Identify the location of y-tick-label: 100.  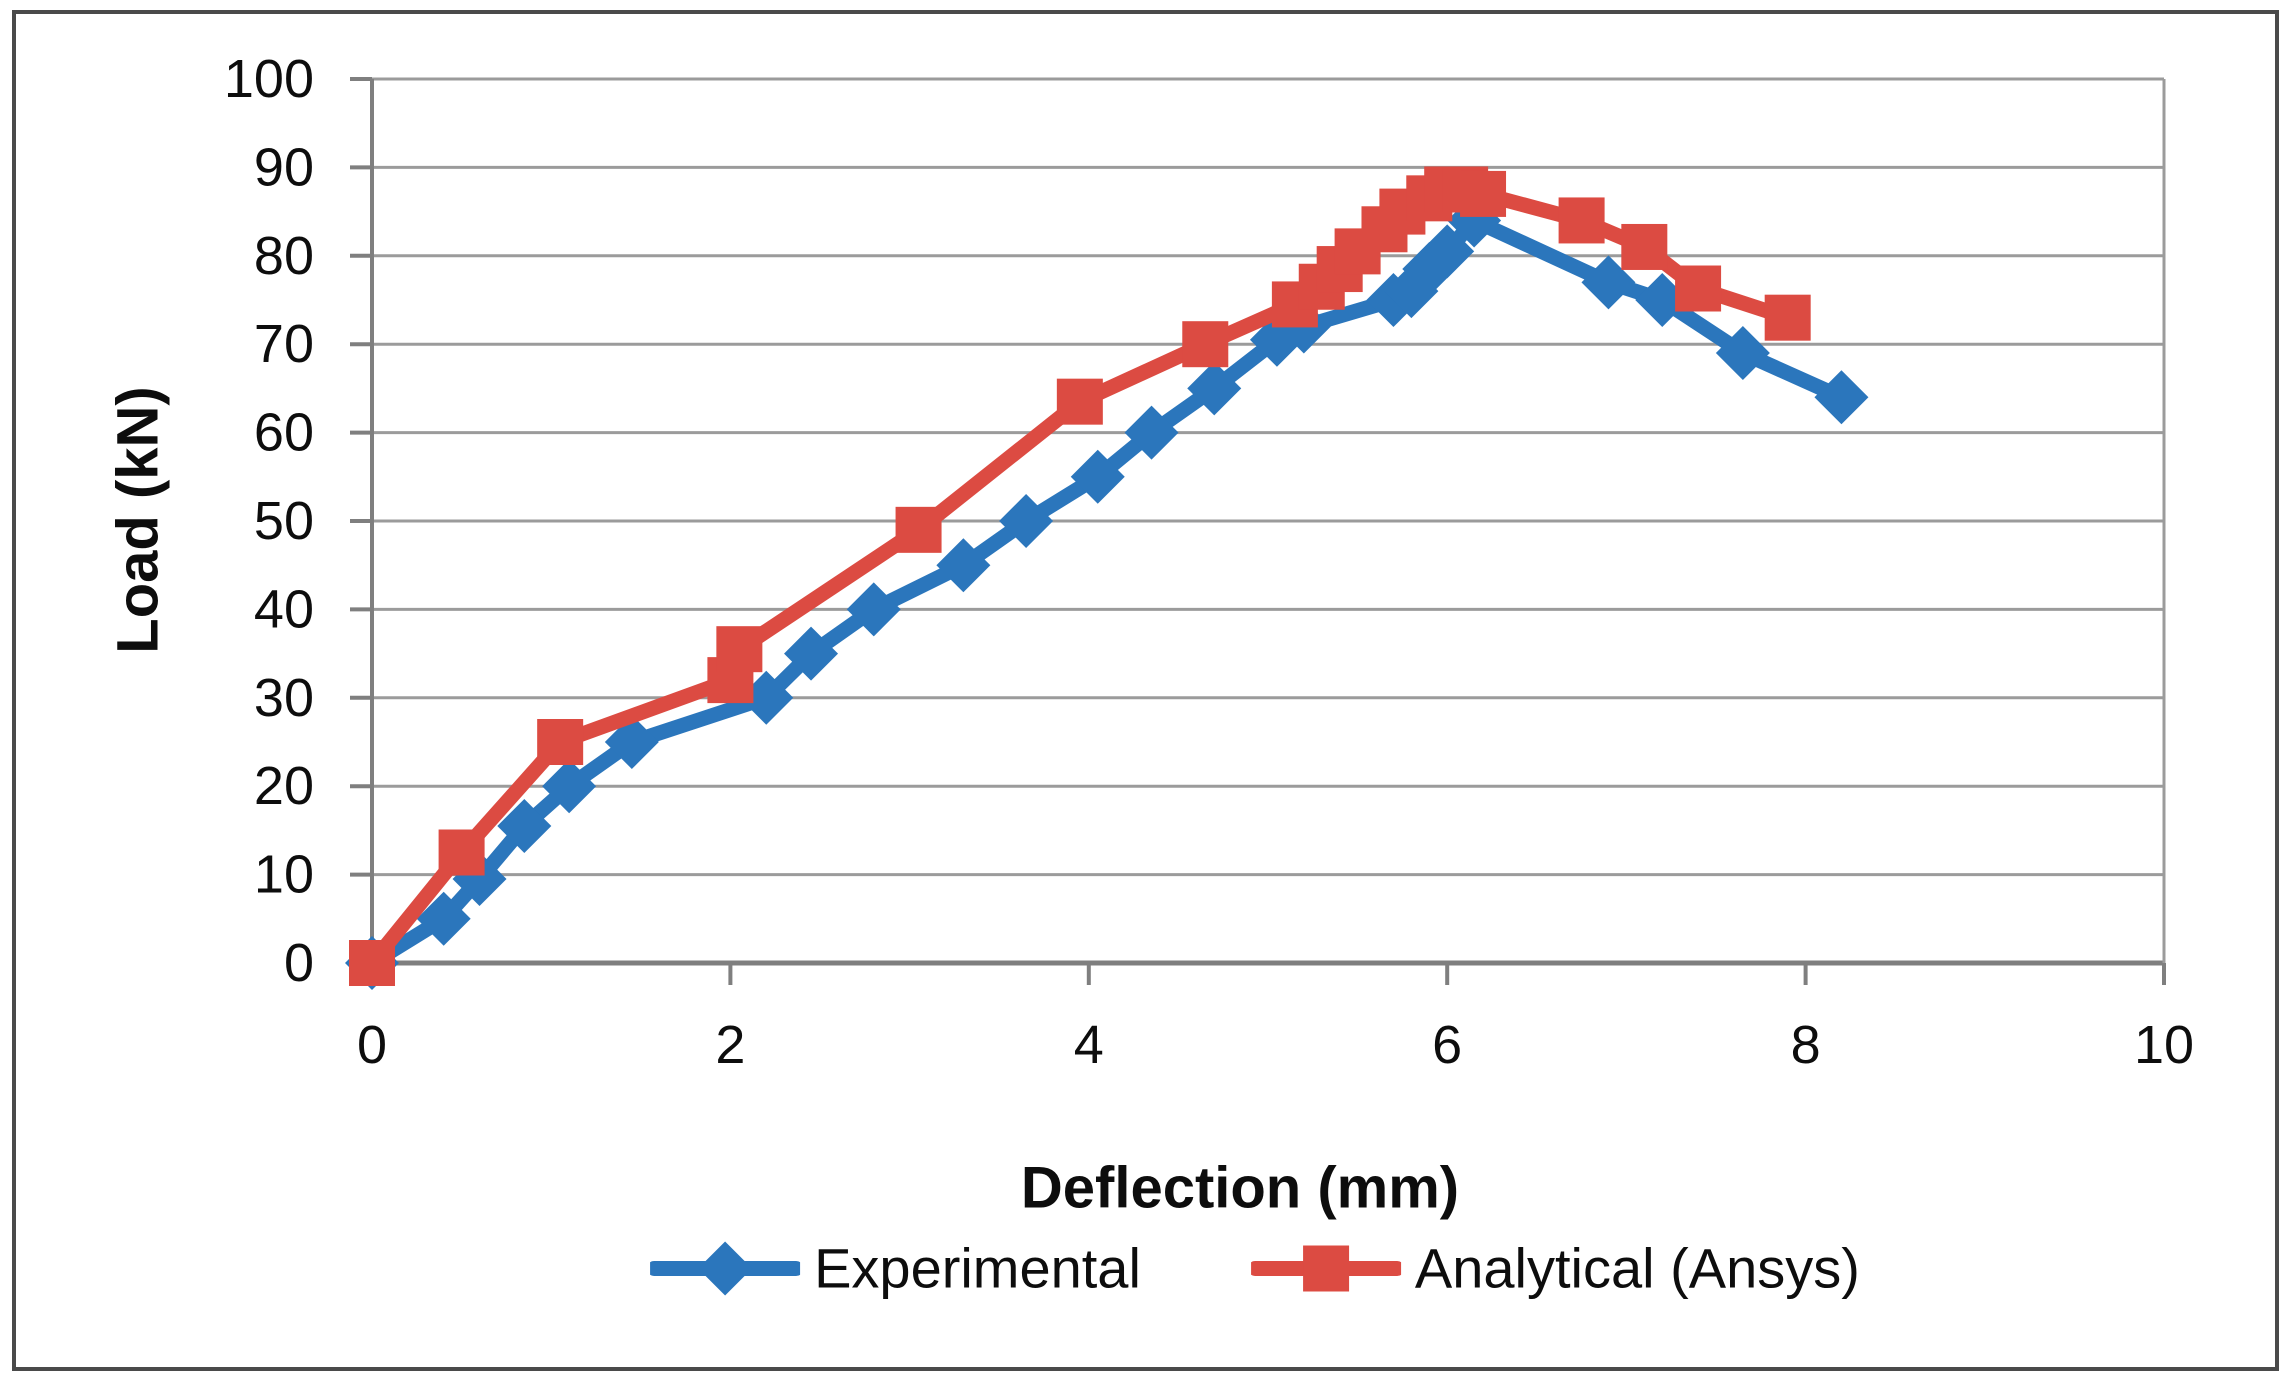
(269, 79).